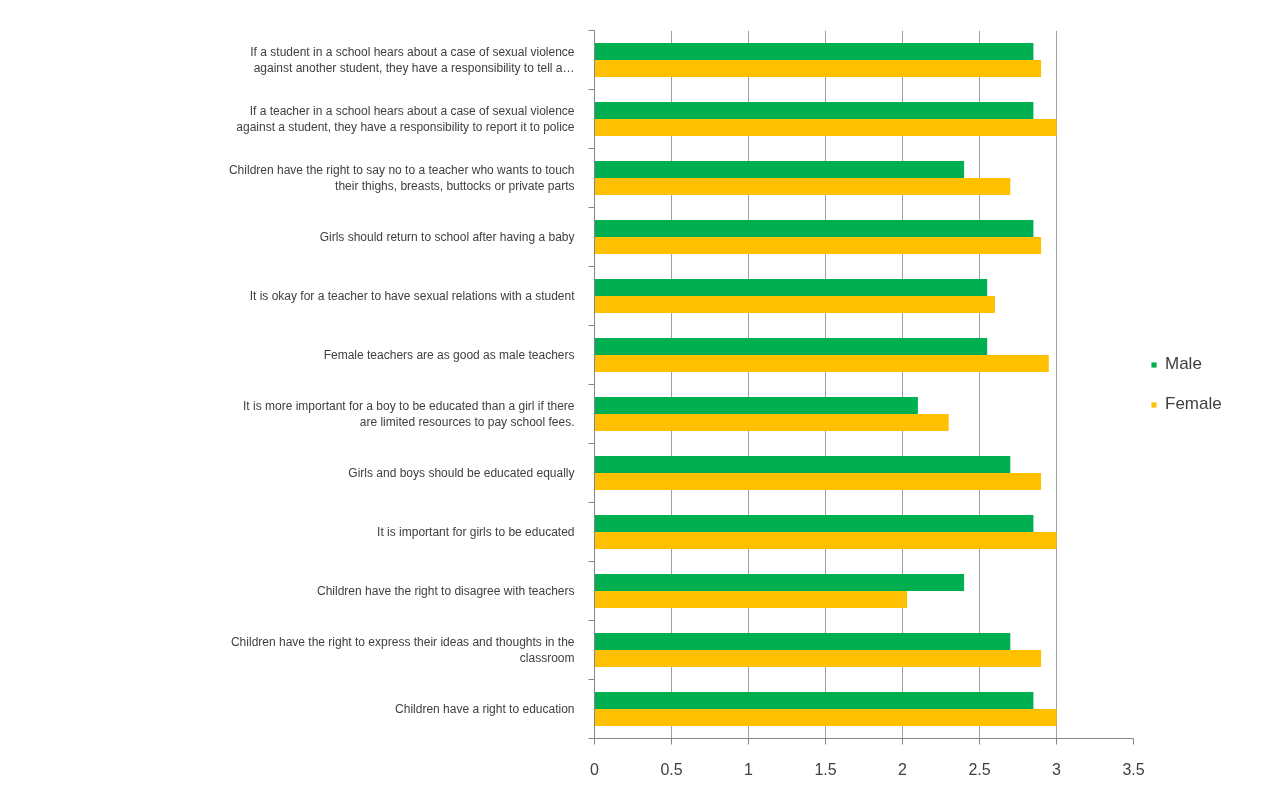 This screenshot has width=1275, height=811. Describe the element at coordinates (447, 237) in the screenshot. I see `y-tick-label: Girls should return to school after having a baby` at that location.